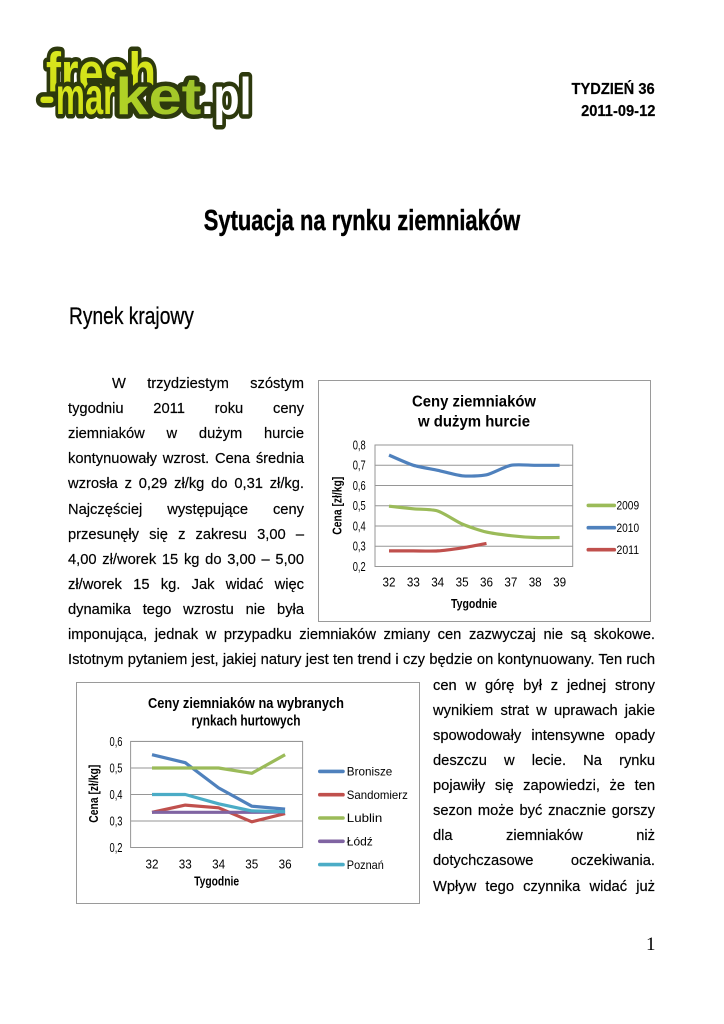 This screenshot has height=1024, width=724. I want to click on svg-text: Ceny ziemniaków na wybranych, so click(246, 704).